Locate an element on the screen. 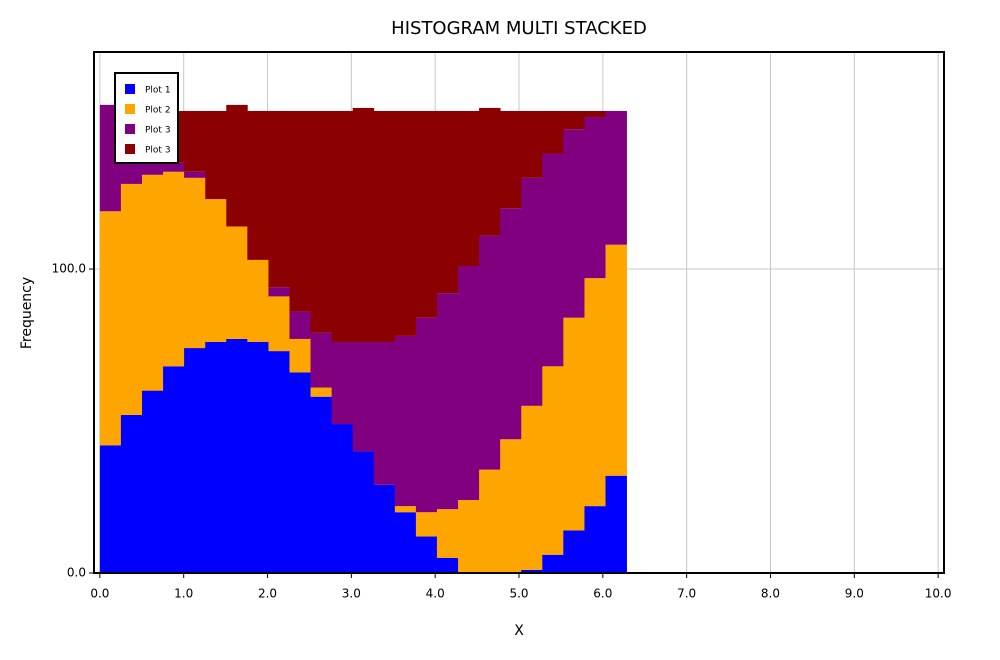  x-tick-label: 0.0 is located at coordinates (99, 594).